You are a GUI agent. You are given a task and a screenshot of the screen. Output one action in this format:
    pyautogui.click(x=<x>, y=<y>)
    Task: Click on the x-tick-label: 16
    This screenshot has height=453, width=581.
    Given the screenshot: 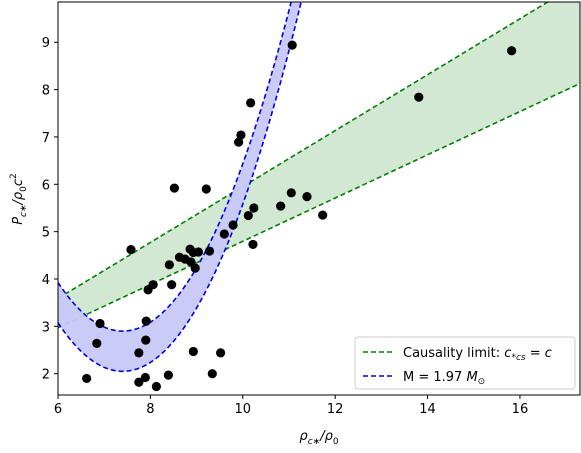 What is the action you would take?
    pyautogui.click(x=520, y=409)
    